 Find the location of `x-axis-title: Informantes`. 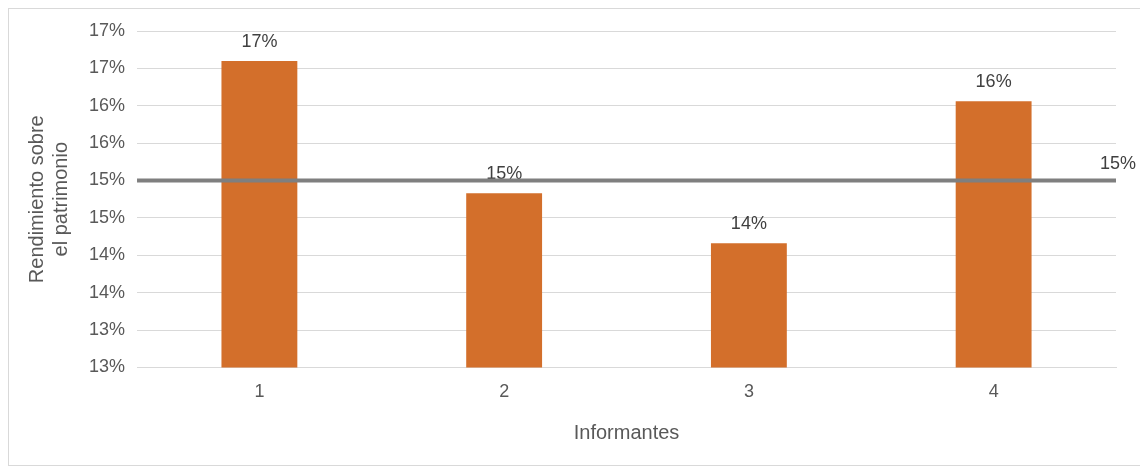

x-axis-title: Informantes is located at coordinates (626, 431).